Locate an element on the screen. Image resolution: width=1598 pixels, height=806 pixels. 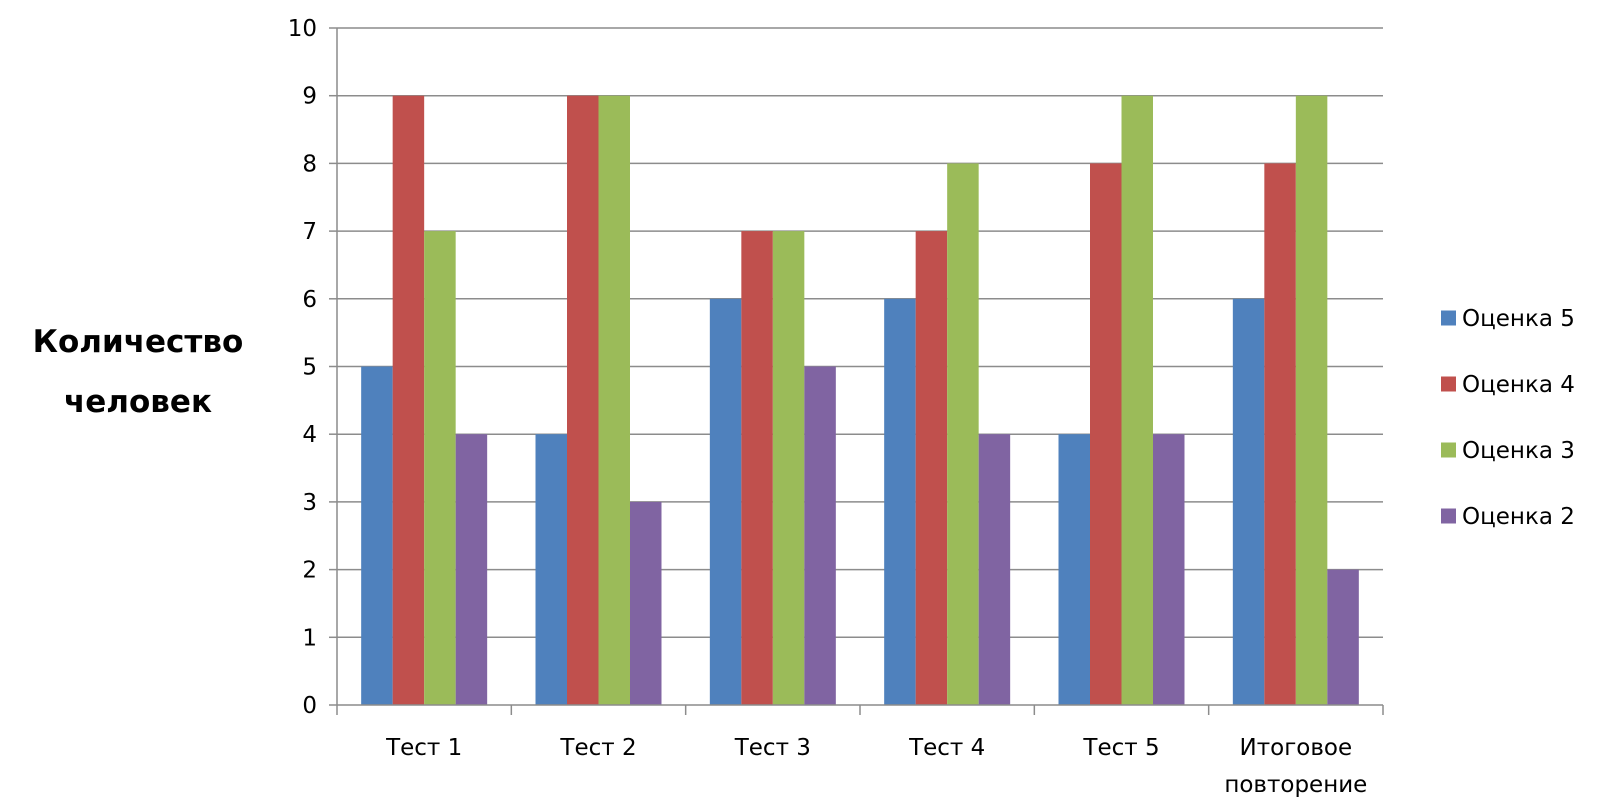
x-tick-label: Тест 1 is located at coordinates (423, 748).